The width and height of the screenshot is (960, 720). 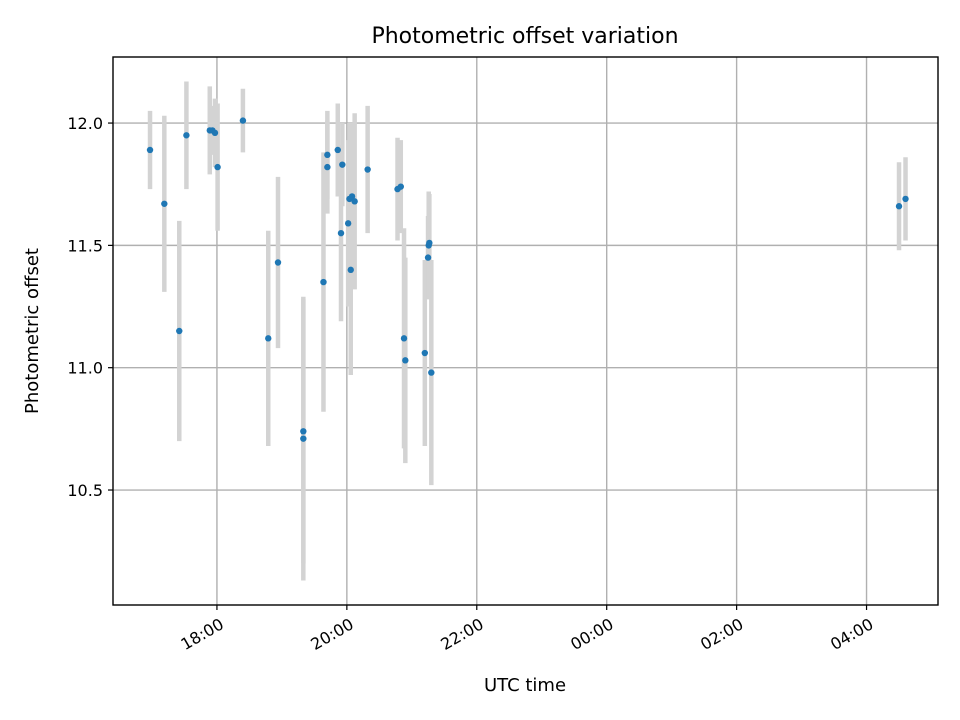 What do you see at coordinates (525, 685) in the screenshot?
I see `x-axis-label: UTC time` at bounding box center [525, 685].